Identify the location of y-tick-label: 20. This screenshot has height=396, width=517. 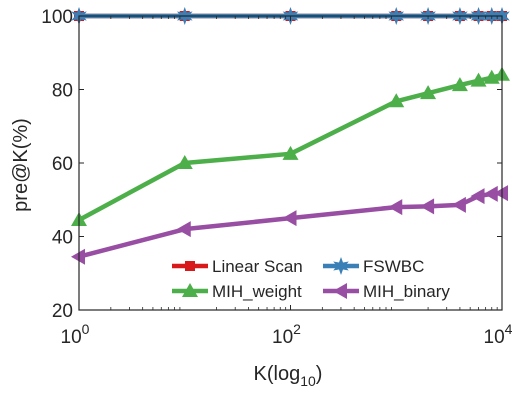
(62, 311).